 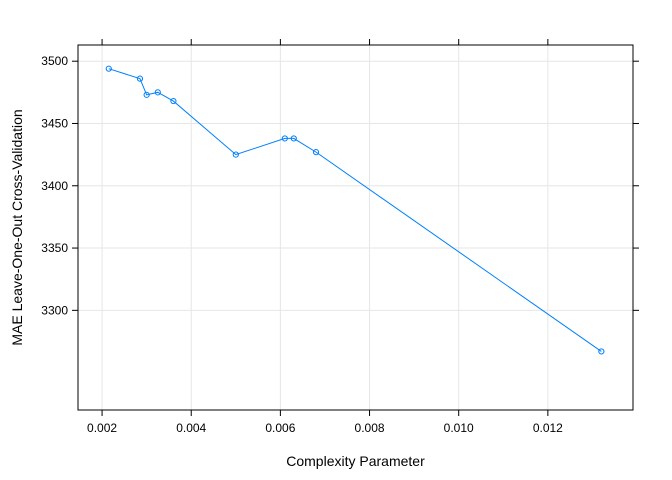 What do you see at coordinates (102, 428) in the screenshot?
I see `x-tick-label: 0.002` at bounding box center [102, 428].